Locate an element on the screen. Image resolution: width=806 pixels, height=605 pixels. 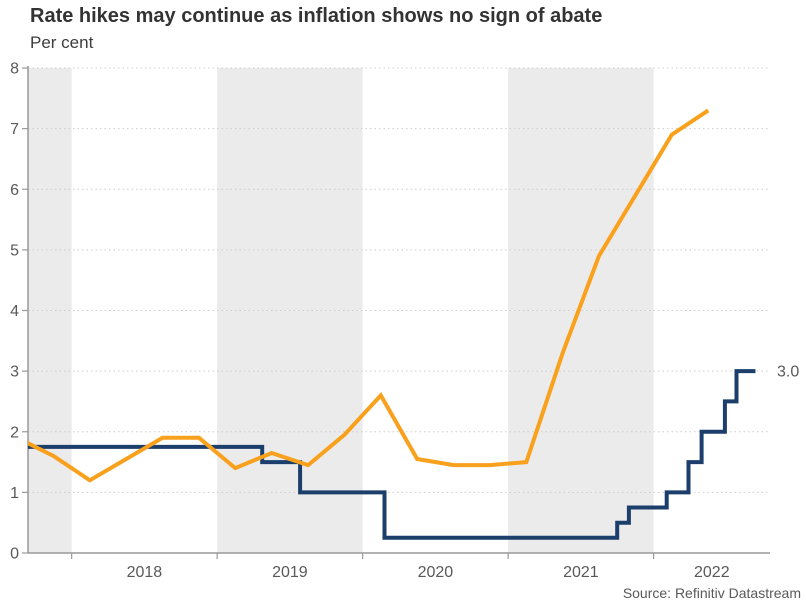
x-tick-label: 2019 is located at coordinates (290, 572).